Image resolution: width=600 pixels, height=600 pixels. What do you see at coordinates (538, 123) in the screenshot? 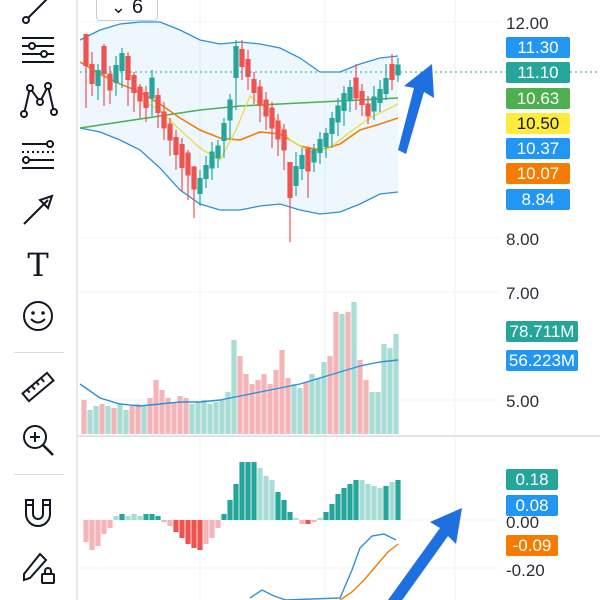
I see `price-badge-ma-yellow: 10.50` at bounding box center [538, 123].